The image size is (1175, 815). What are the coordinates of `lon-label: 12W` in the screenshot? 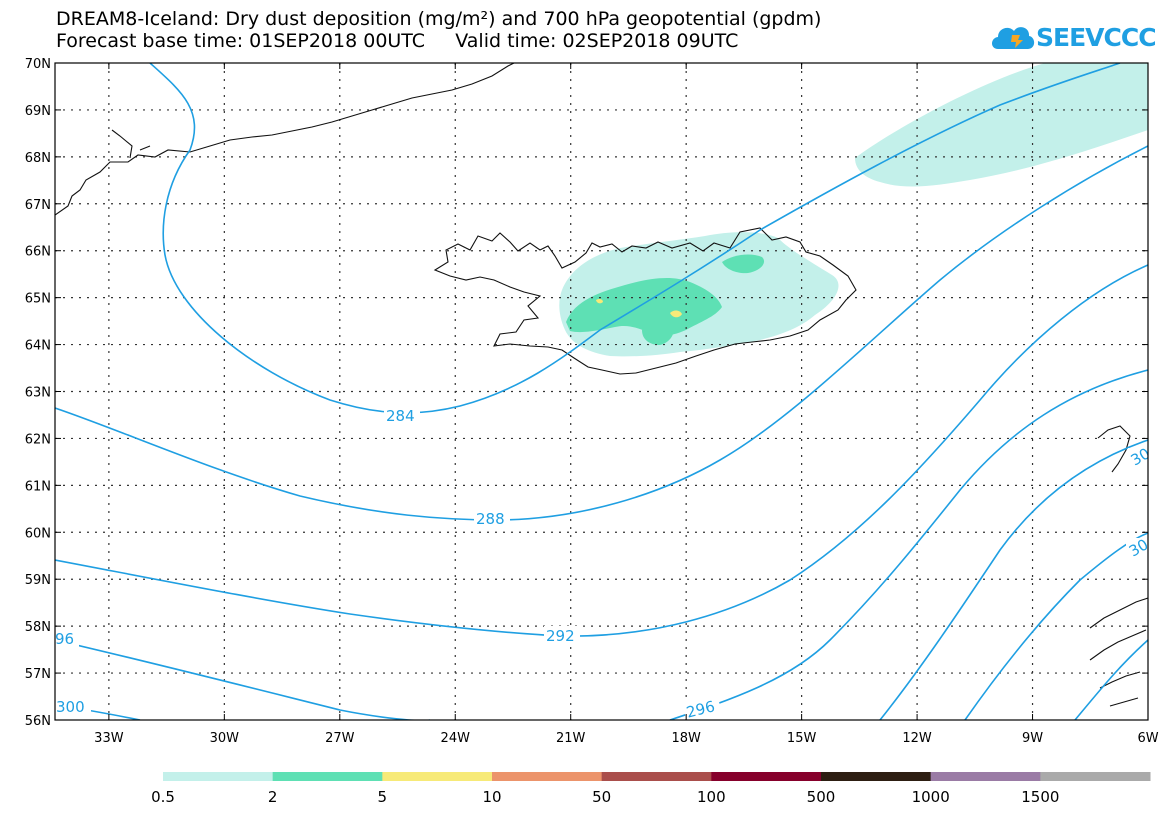 It's located at (917, 738).